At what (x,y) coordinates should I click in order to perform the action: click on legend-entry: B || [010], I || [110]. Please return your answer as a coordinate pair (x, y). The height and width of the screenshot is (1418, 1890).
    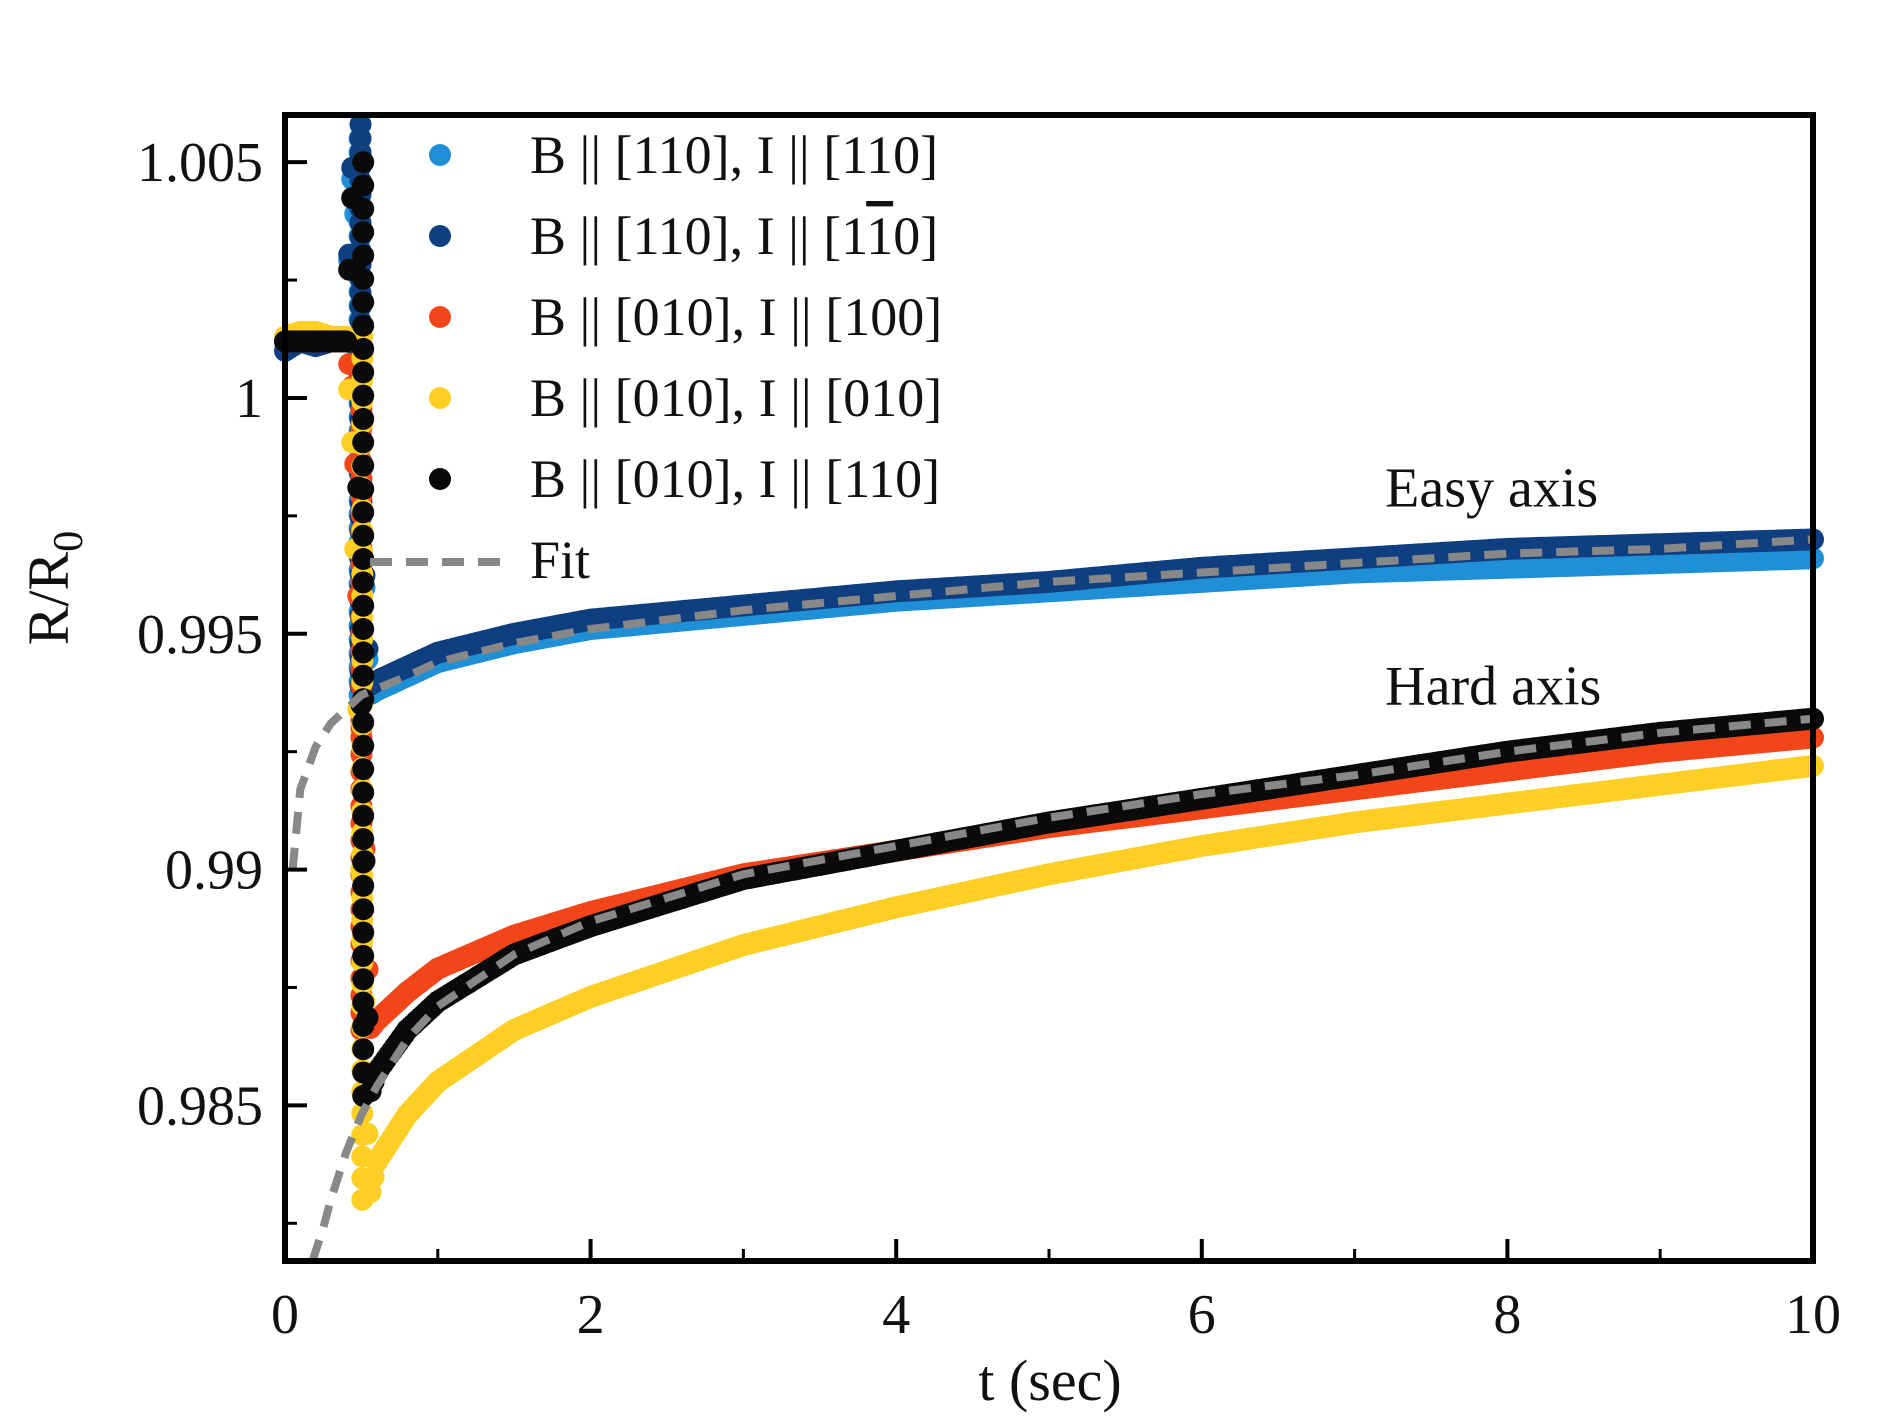
    Looking at the image, I should click on (684, 479).